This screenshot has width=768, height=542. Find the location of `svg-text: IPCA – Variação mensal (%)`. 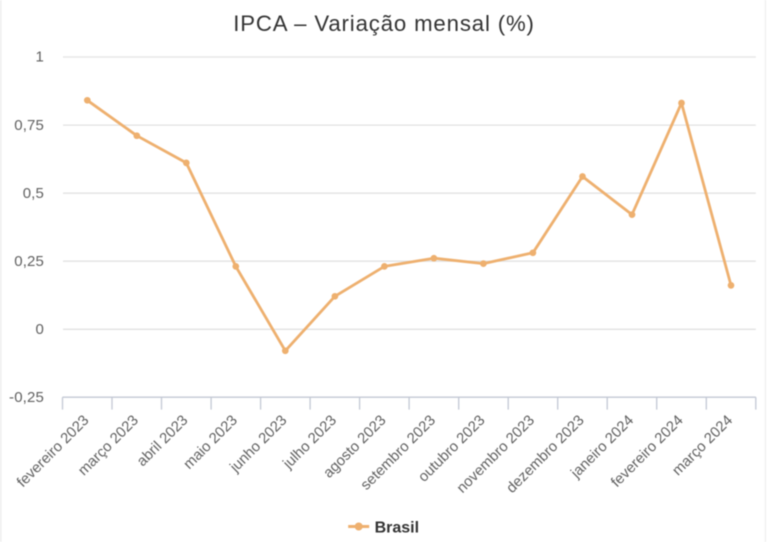

svg-text: IPCA – Variação mensal (%) is located at coordinates (384, 23).